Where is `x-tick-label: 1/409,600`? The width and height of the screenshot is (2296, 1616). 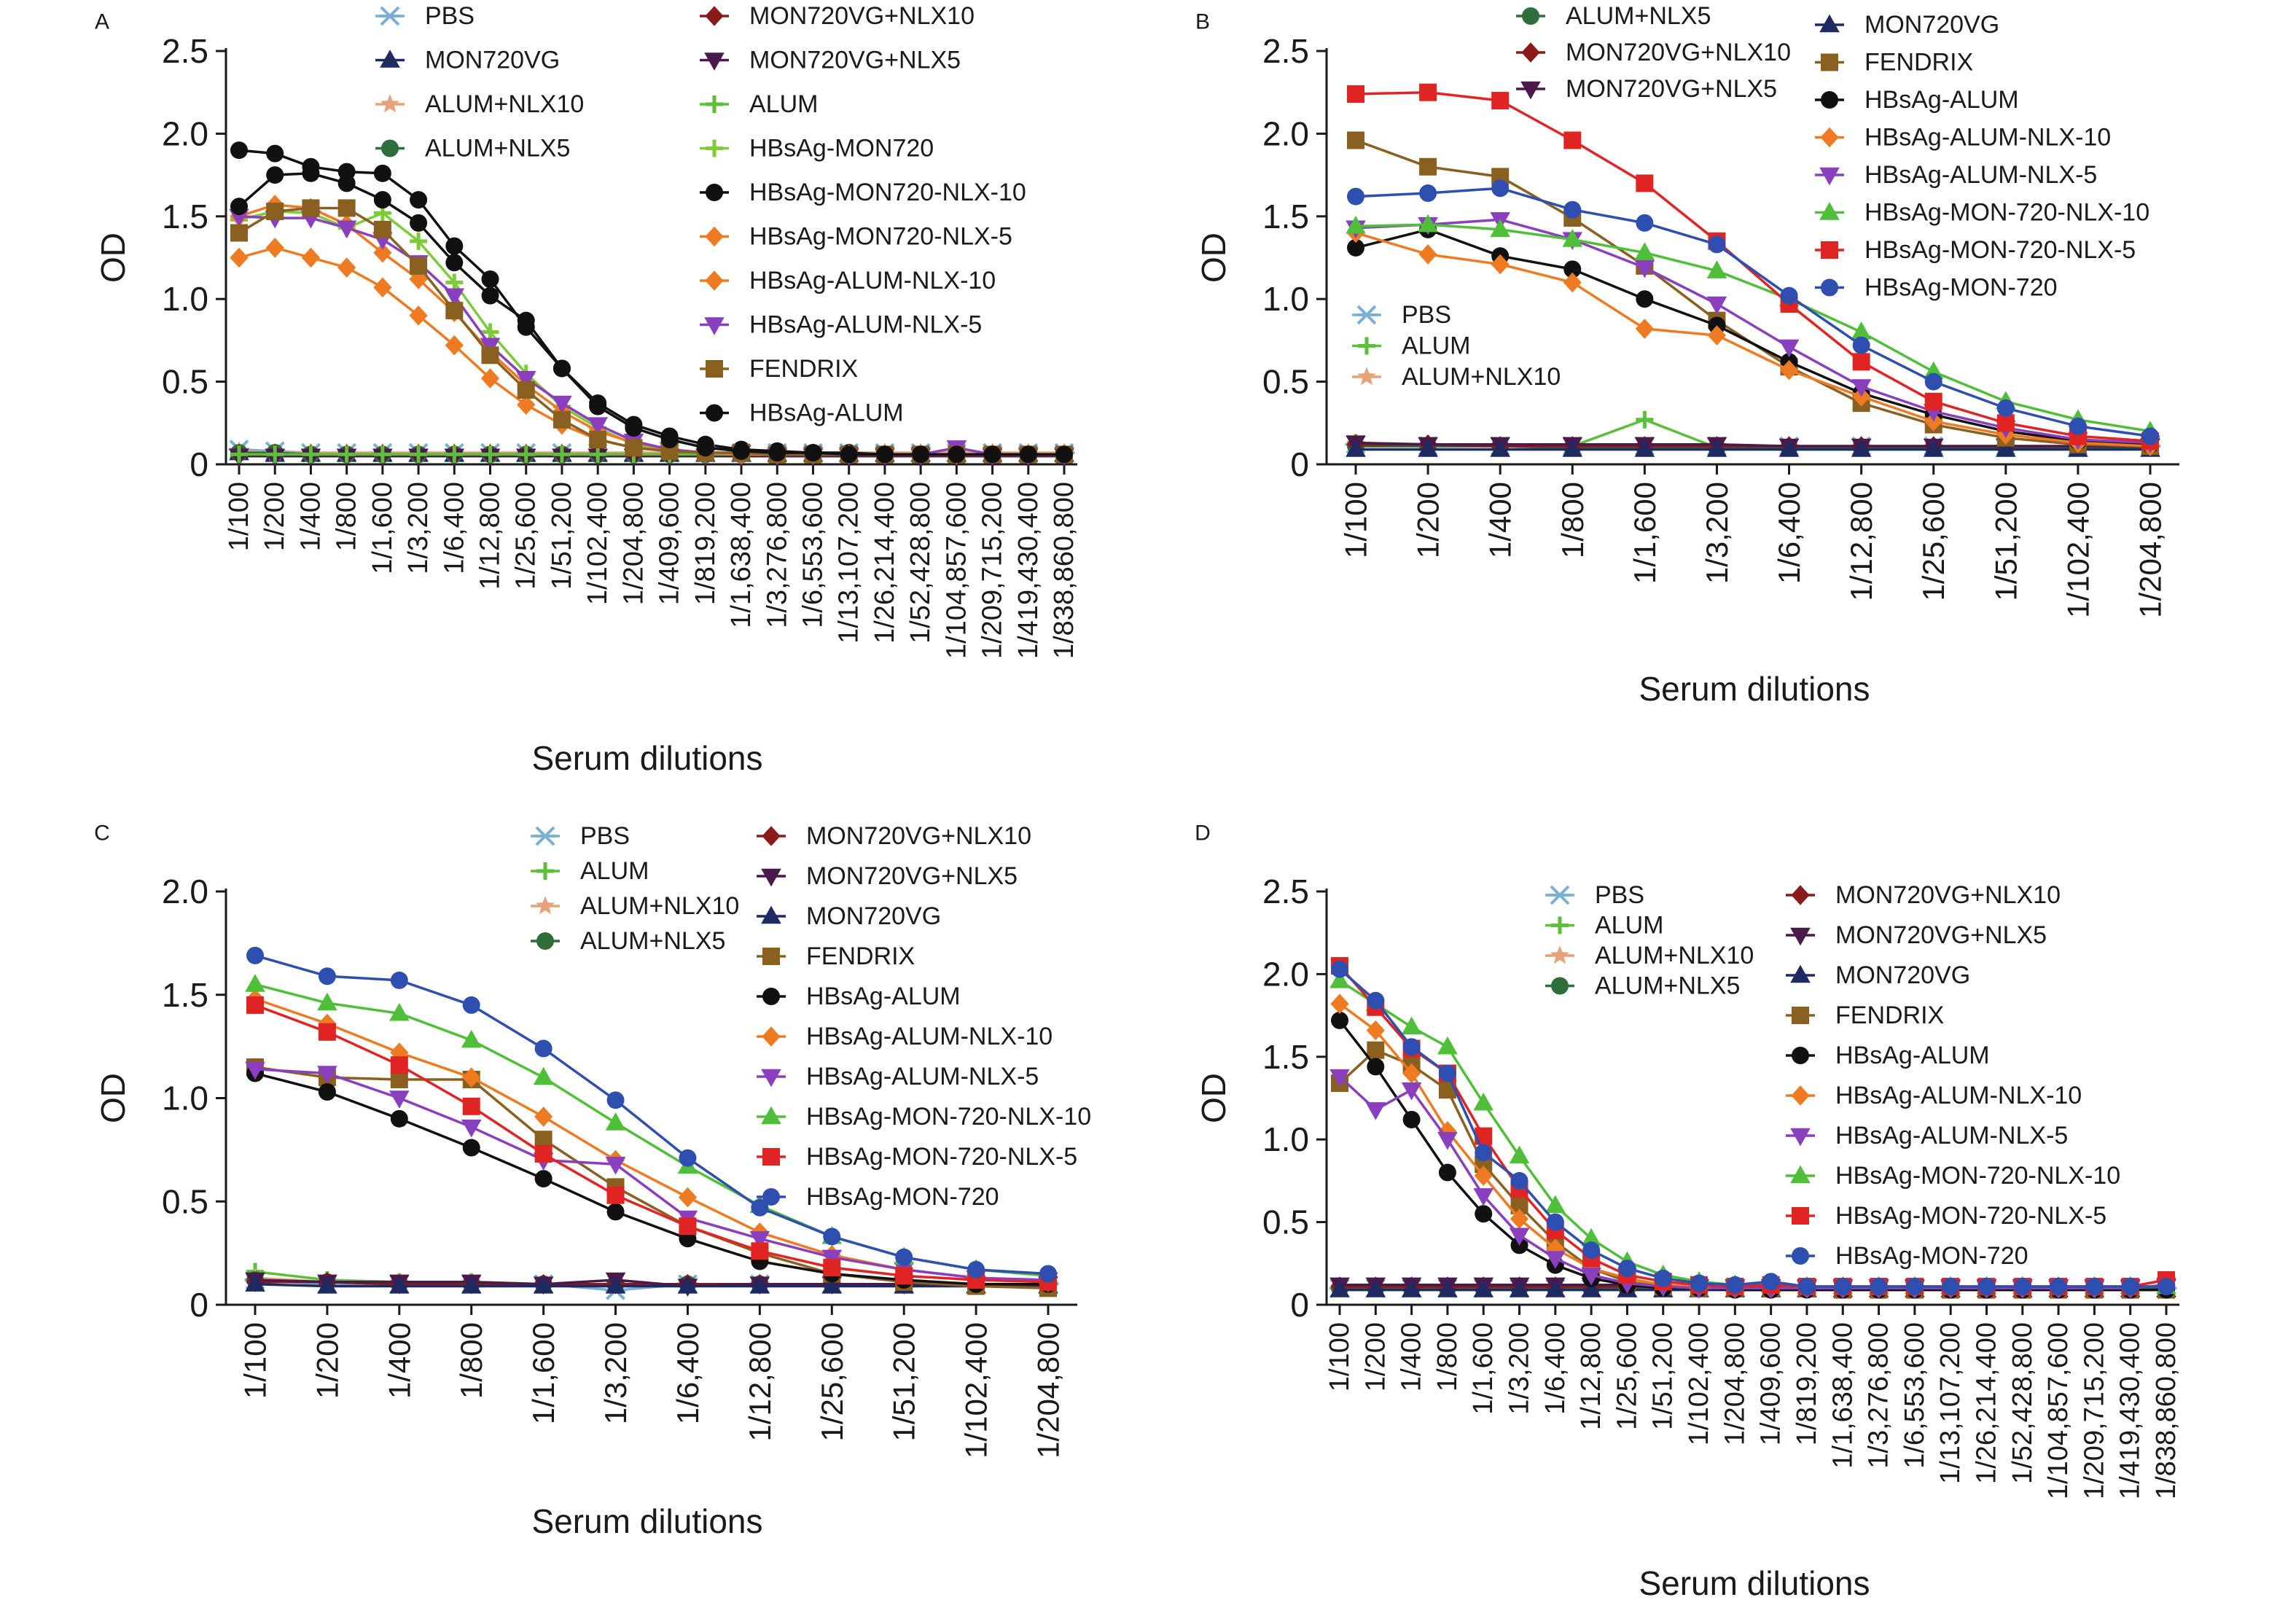 x-tick-label: 1/409,600 is located at coordinates (670, 543).